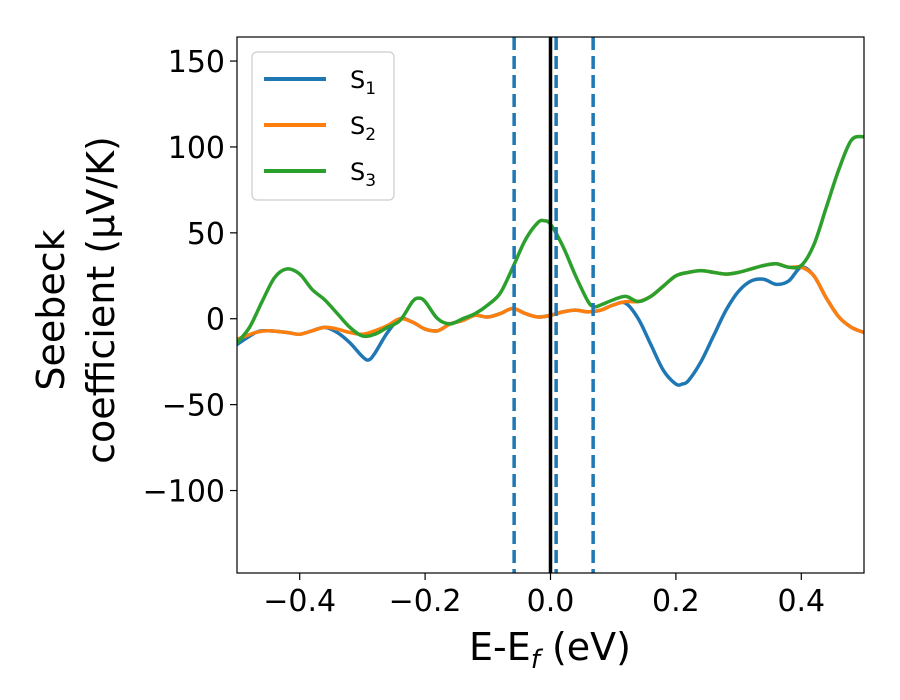 The image size is (900, 700). What do you see at coordinates (76, 300) in the screenshot?
I see `y-axis-label: Seebeck coefficient (μV/K)` at bounding box center [76, 300].